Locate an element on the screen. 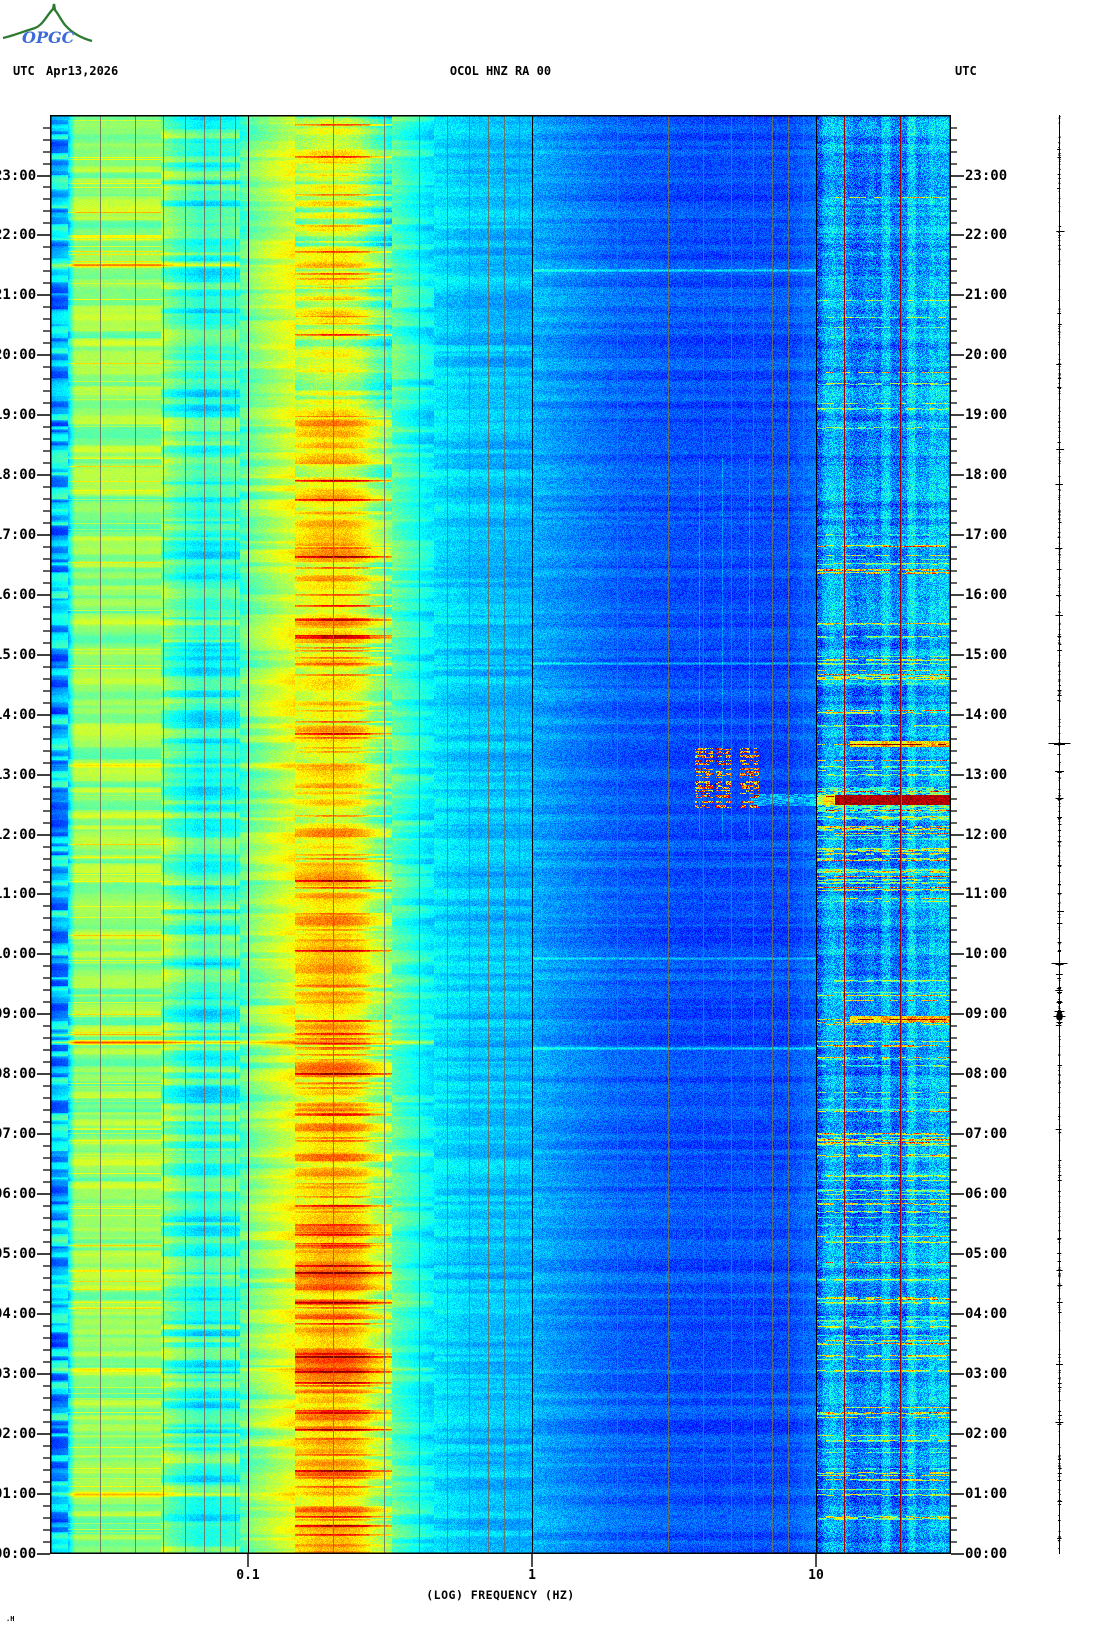 This screenshot has height=1634, width=1102. hour-label-right: 00:00 is located at coordinates (986, 1553).